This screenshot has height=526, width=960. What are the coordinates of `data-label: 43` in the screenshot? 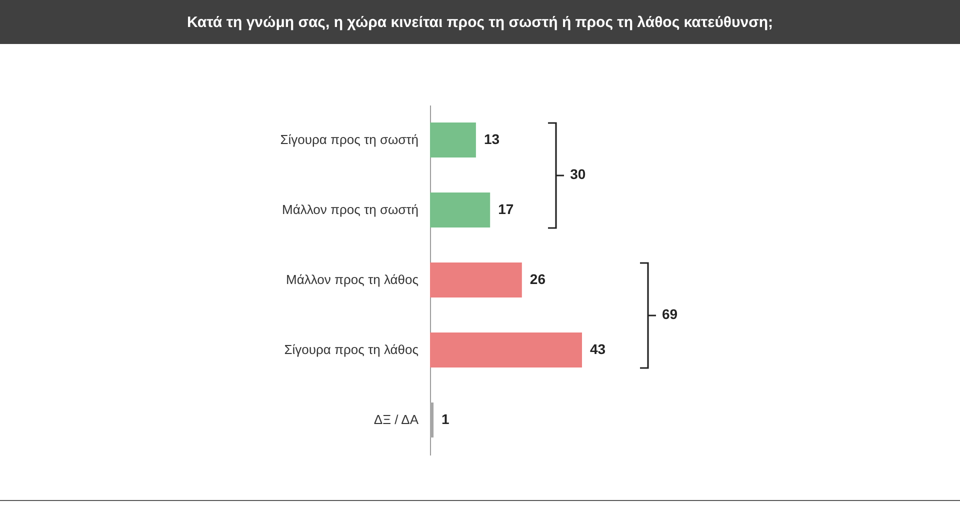 It's located at (598, 349).